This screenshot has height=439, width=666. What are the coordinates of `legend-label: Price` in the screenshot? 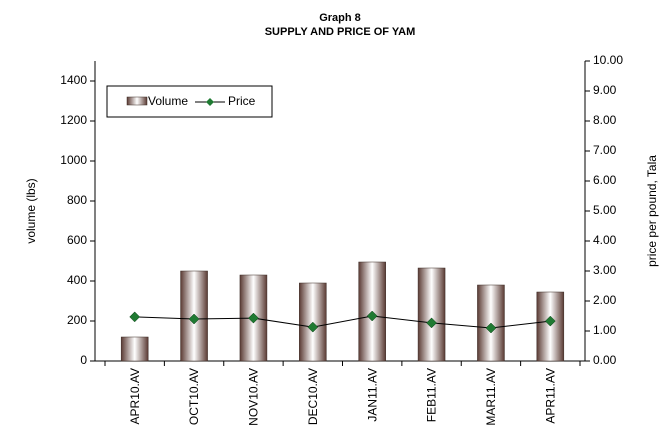 It's located at (242, 101).